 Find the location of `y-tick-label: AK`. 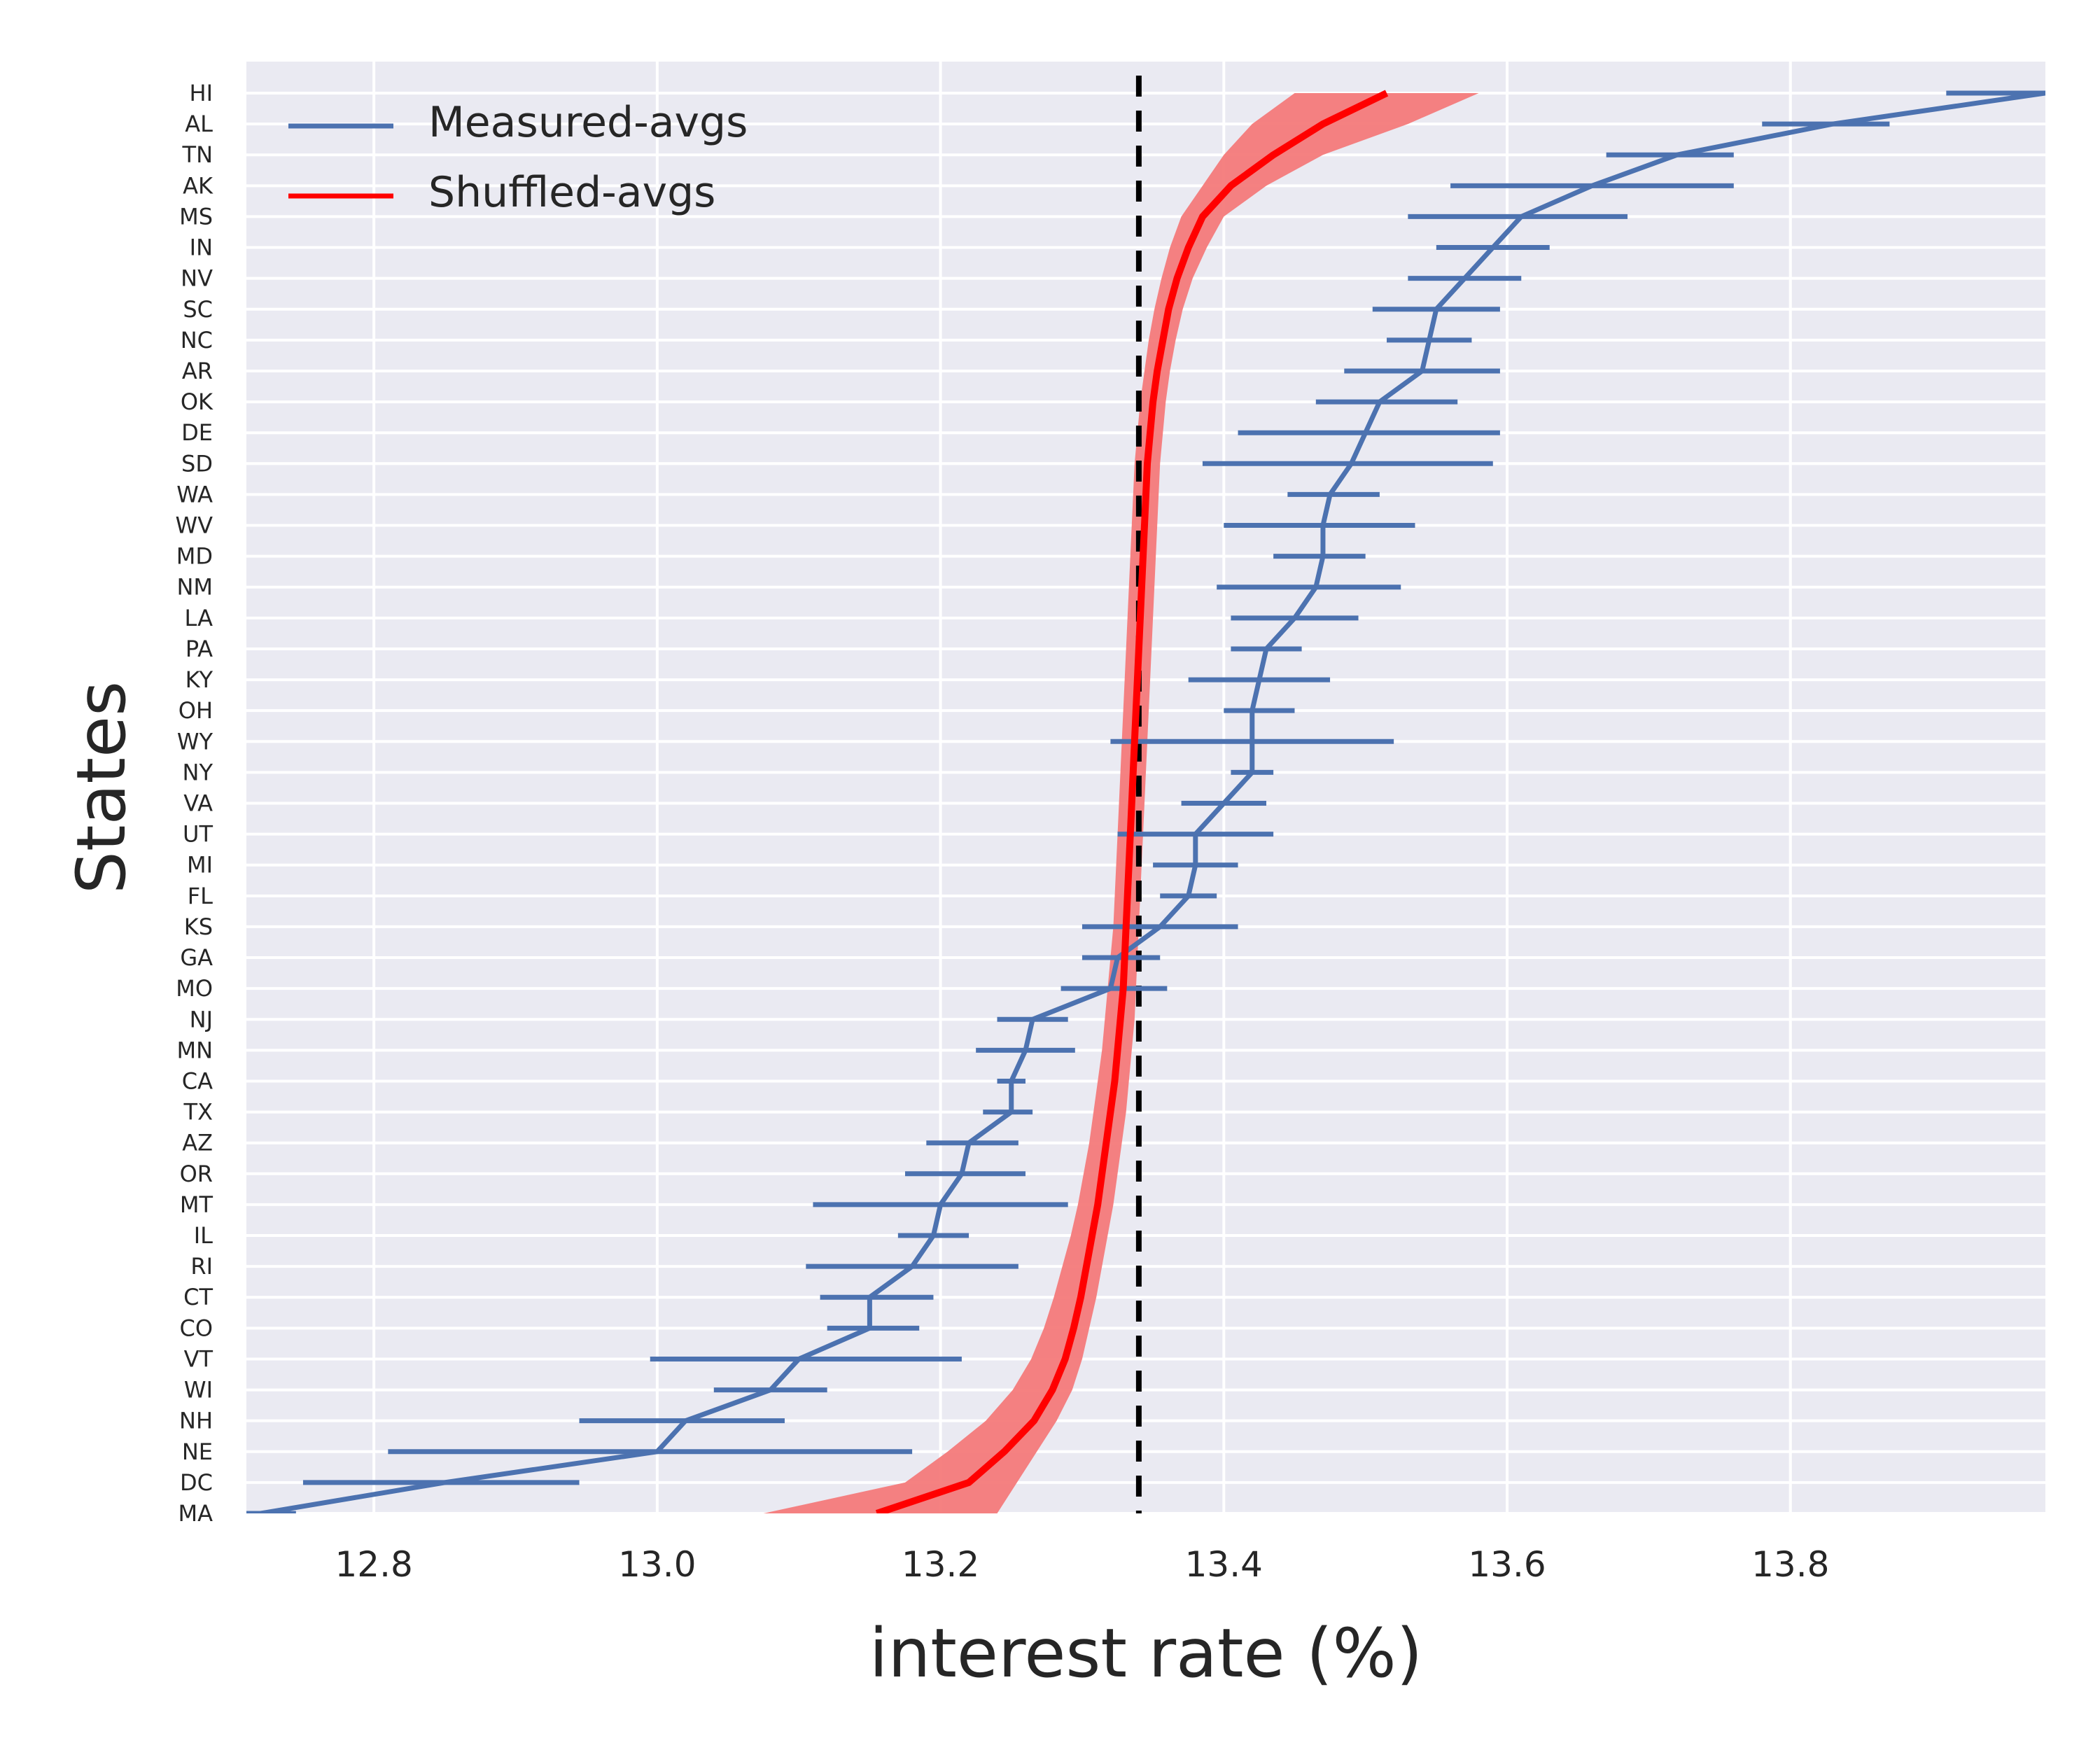

y-tick-label: AK is located at coordinates (198, 185).